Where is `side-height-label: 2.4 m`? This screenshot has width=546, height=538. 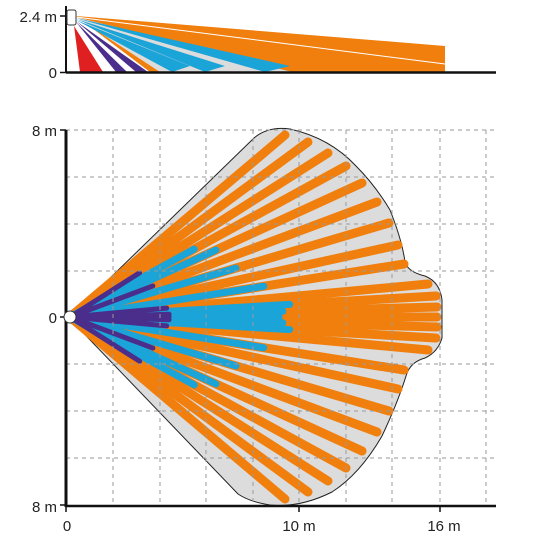
side-height-label: 2.4 m is located at coordinates (38, 17).